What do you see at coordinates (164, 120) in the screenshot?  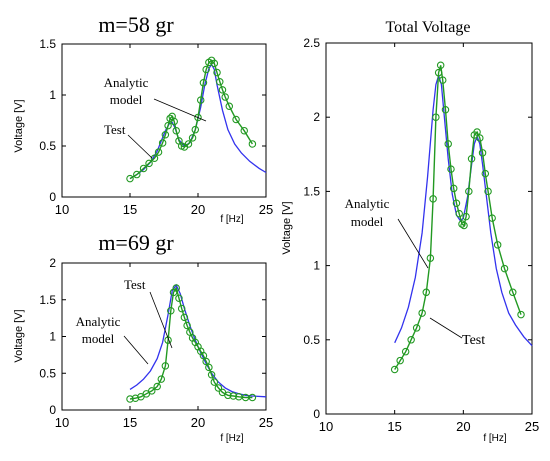 I see `axes-frame` at bounding box center [164, 120].